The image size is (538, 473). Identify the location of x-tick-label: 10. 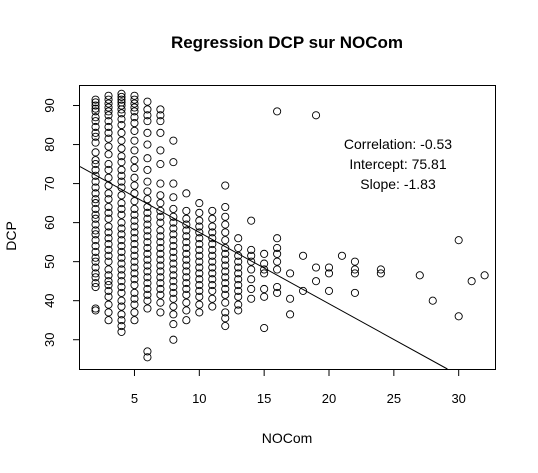
(199, 398).